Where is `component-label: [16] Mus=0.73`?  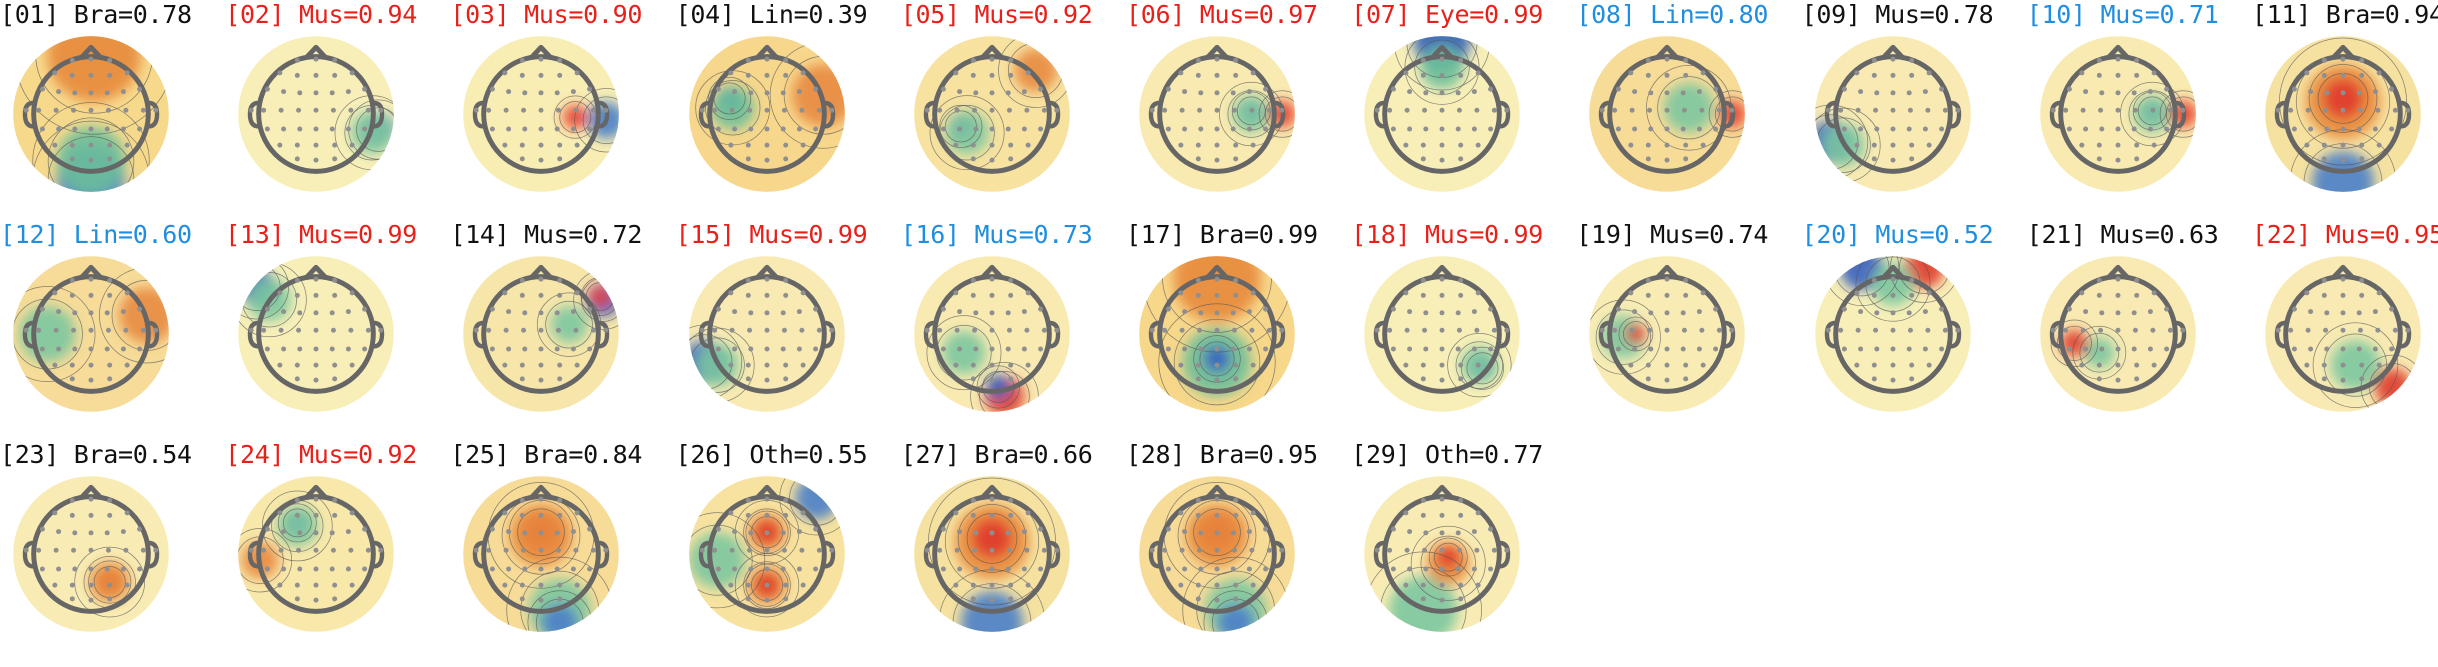 component-label: [16] Mus=0.73 is located at coordinates (996, 234).